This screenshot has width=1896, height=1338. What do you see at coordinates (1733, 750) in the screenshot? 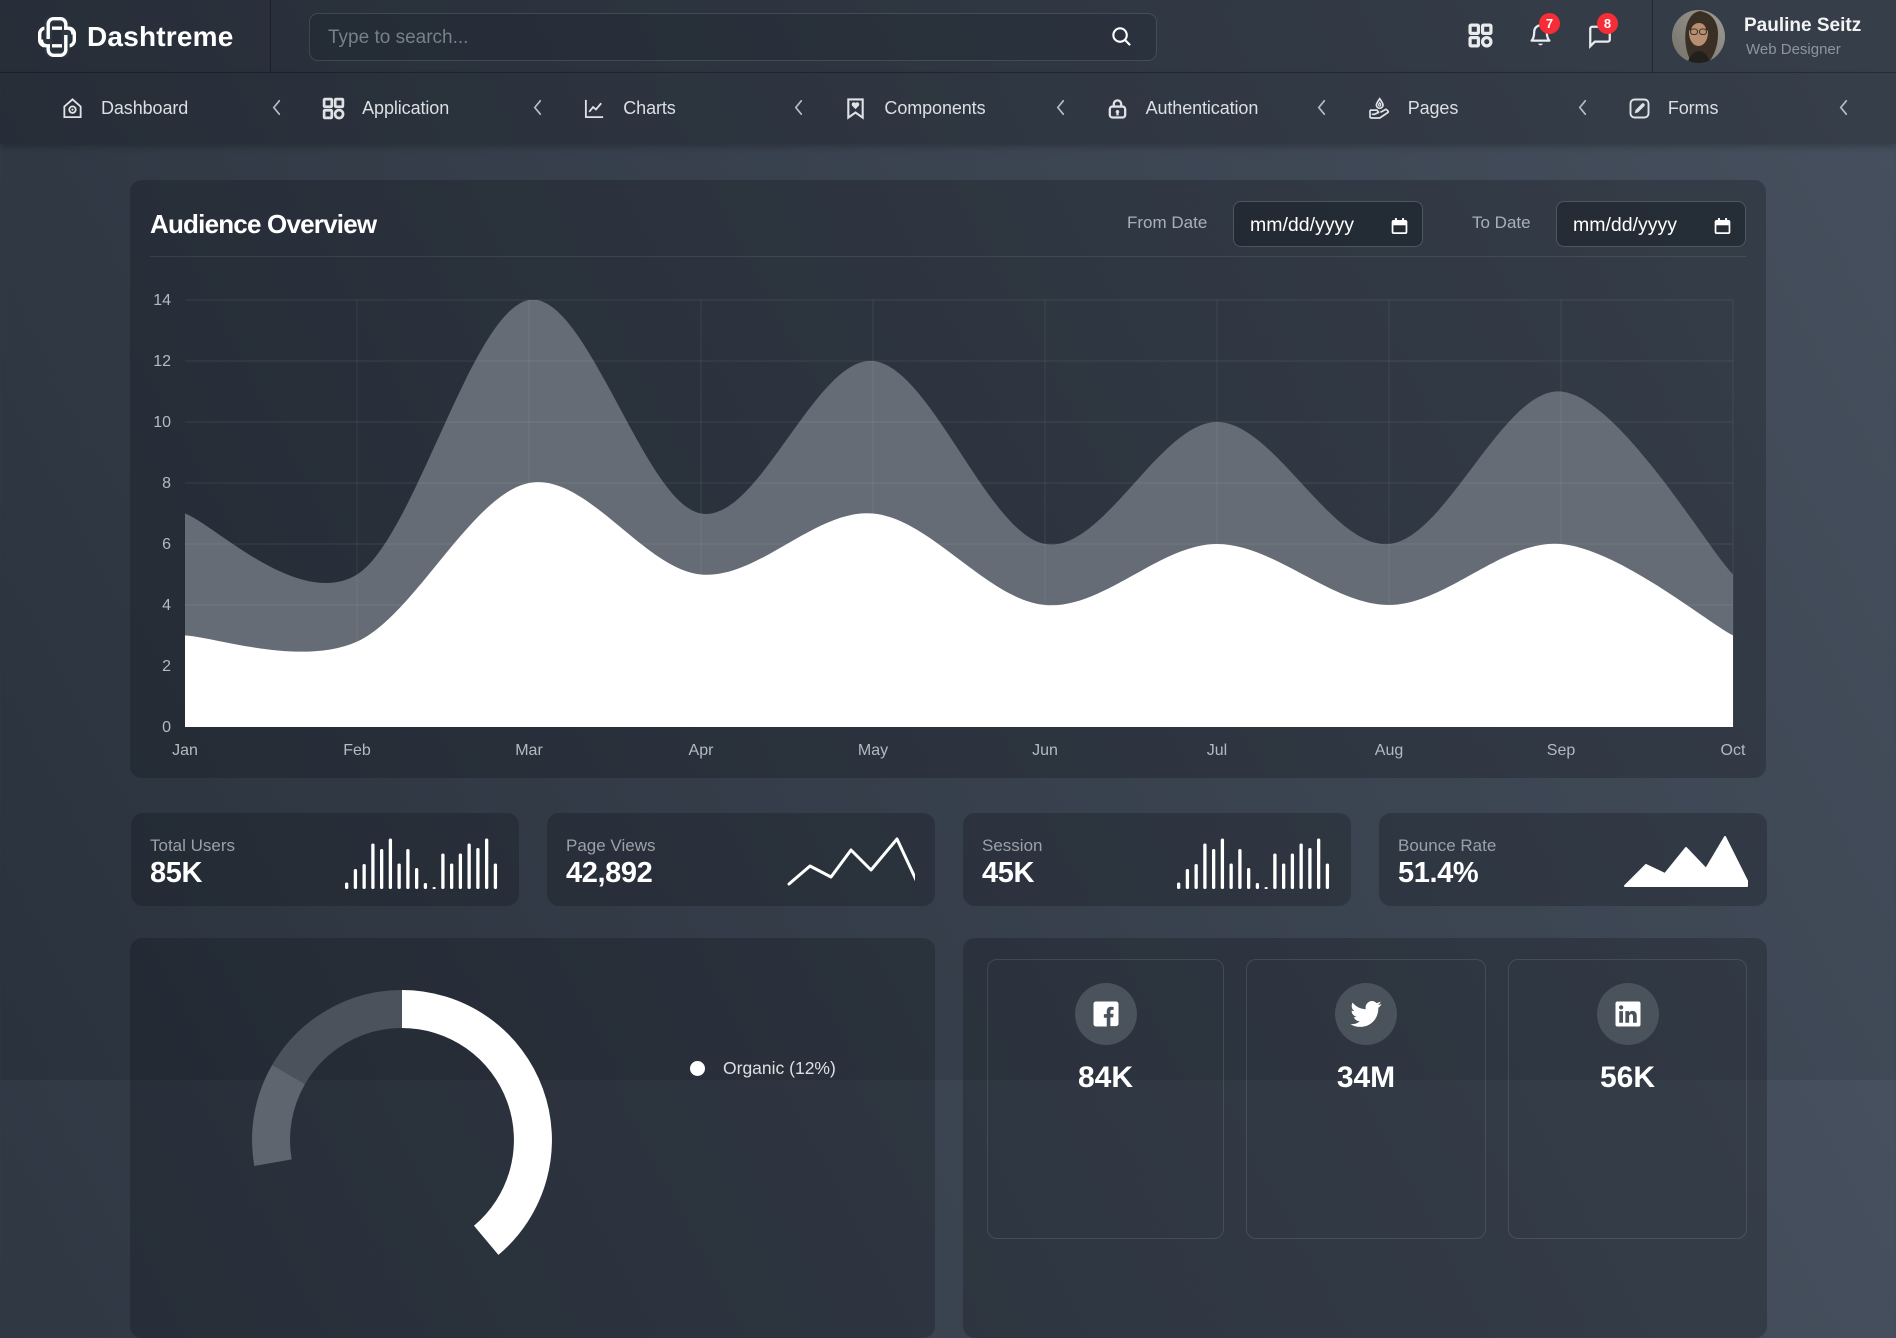
I see `svg-text: Oct` at bounding box center [1733, 750].